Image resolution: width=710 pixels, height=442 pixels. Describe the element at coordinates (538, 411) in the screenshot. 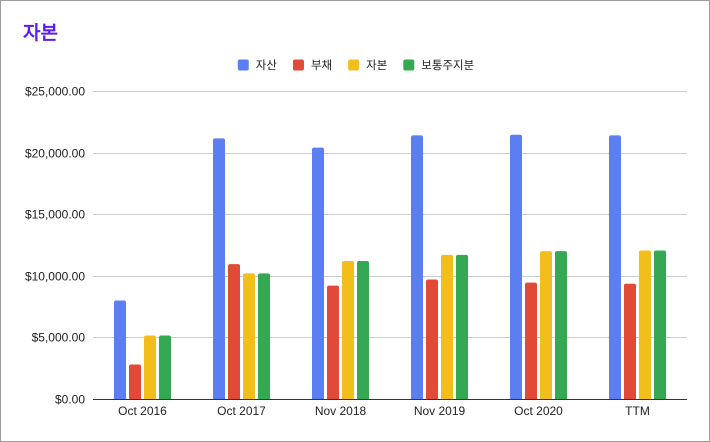

I see `x-tick-label: Oct 2020` at that location.